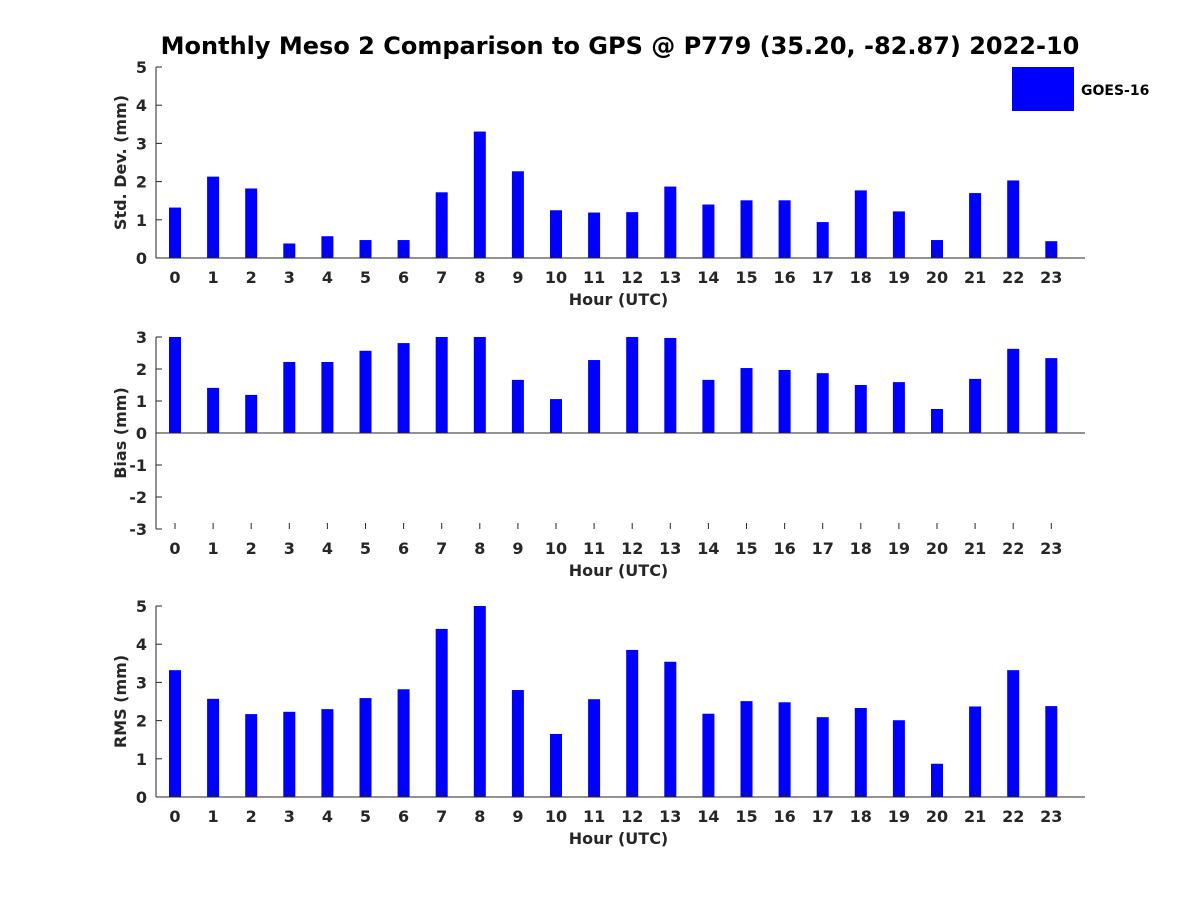 The height and width of the screenshot is (900, 1200). I want to click on std-dev-x-tick-label: 16, so click(784, 277).